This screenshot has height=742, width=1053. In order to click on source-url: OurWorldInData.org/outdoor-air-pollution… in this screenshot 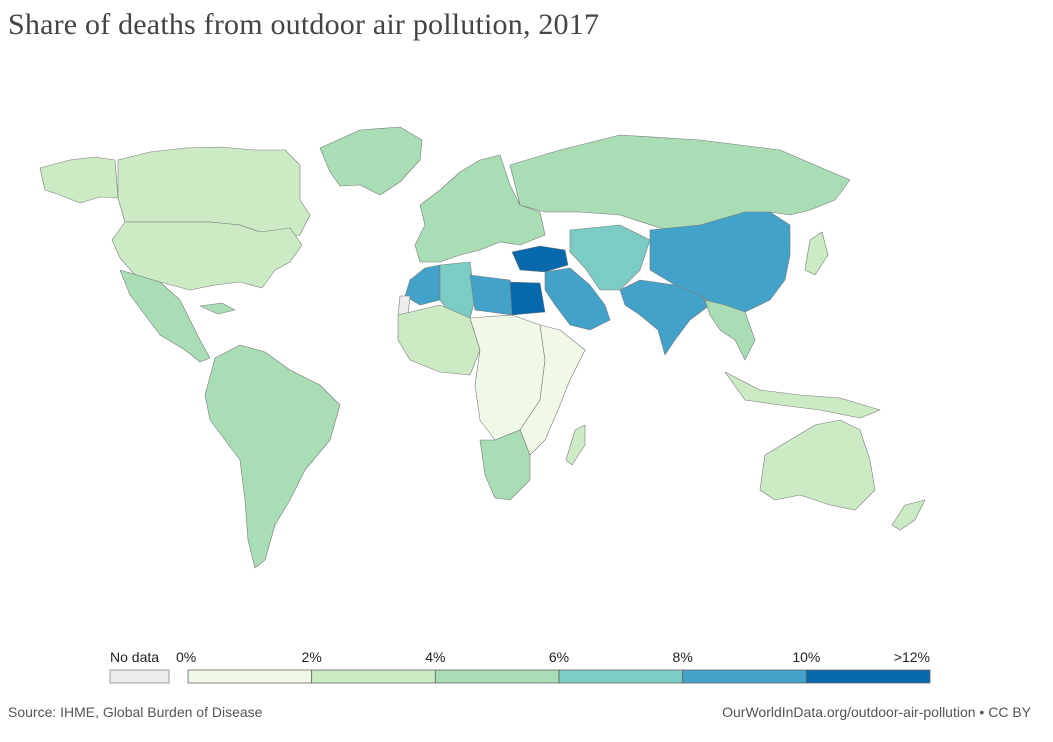, I will do `click(876, 712)`.